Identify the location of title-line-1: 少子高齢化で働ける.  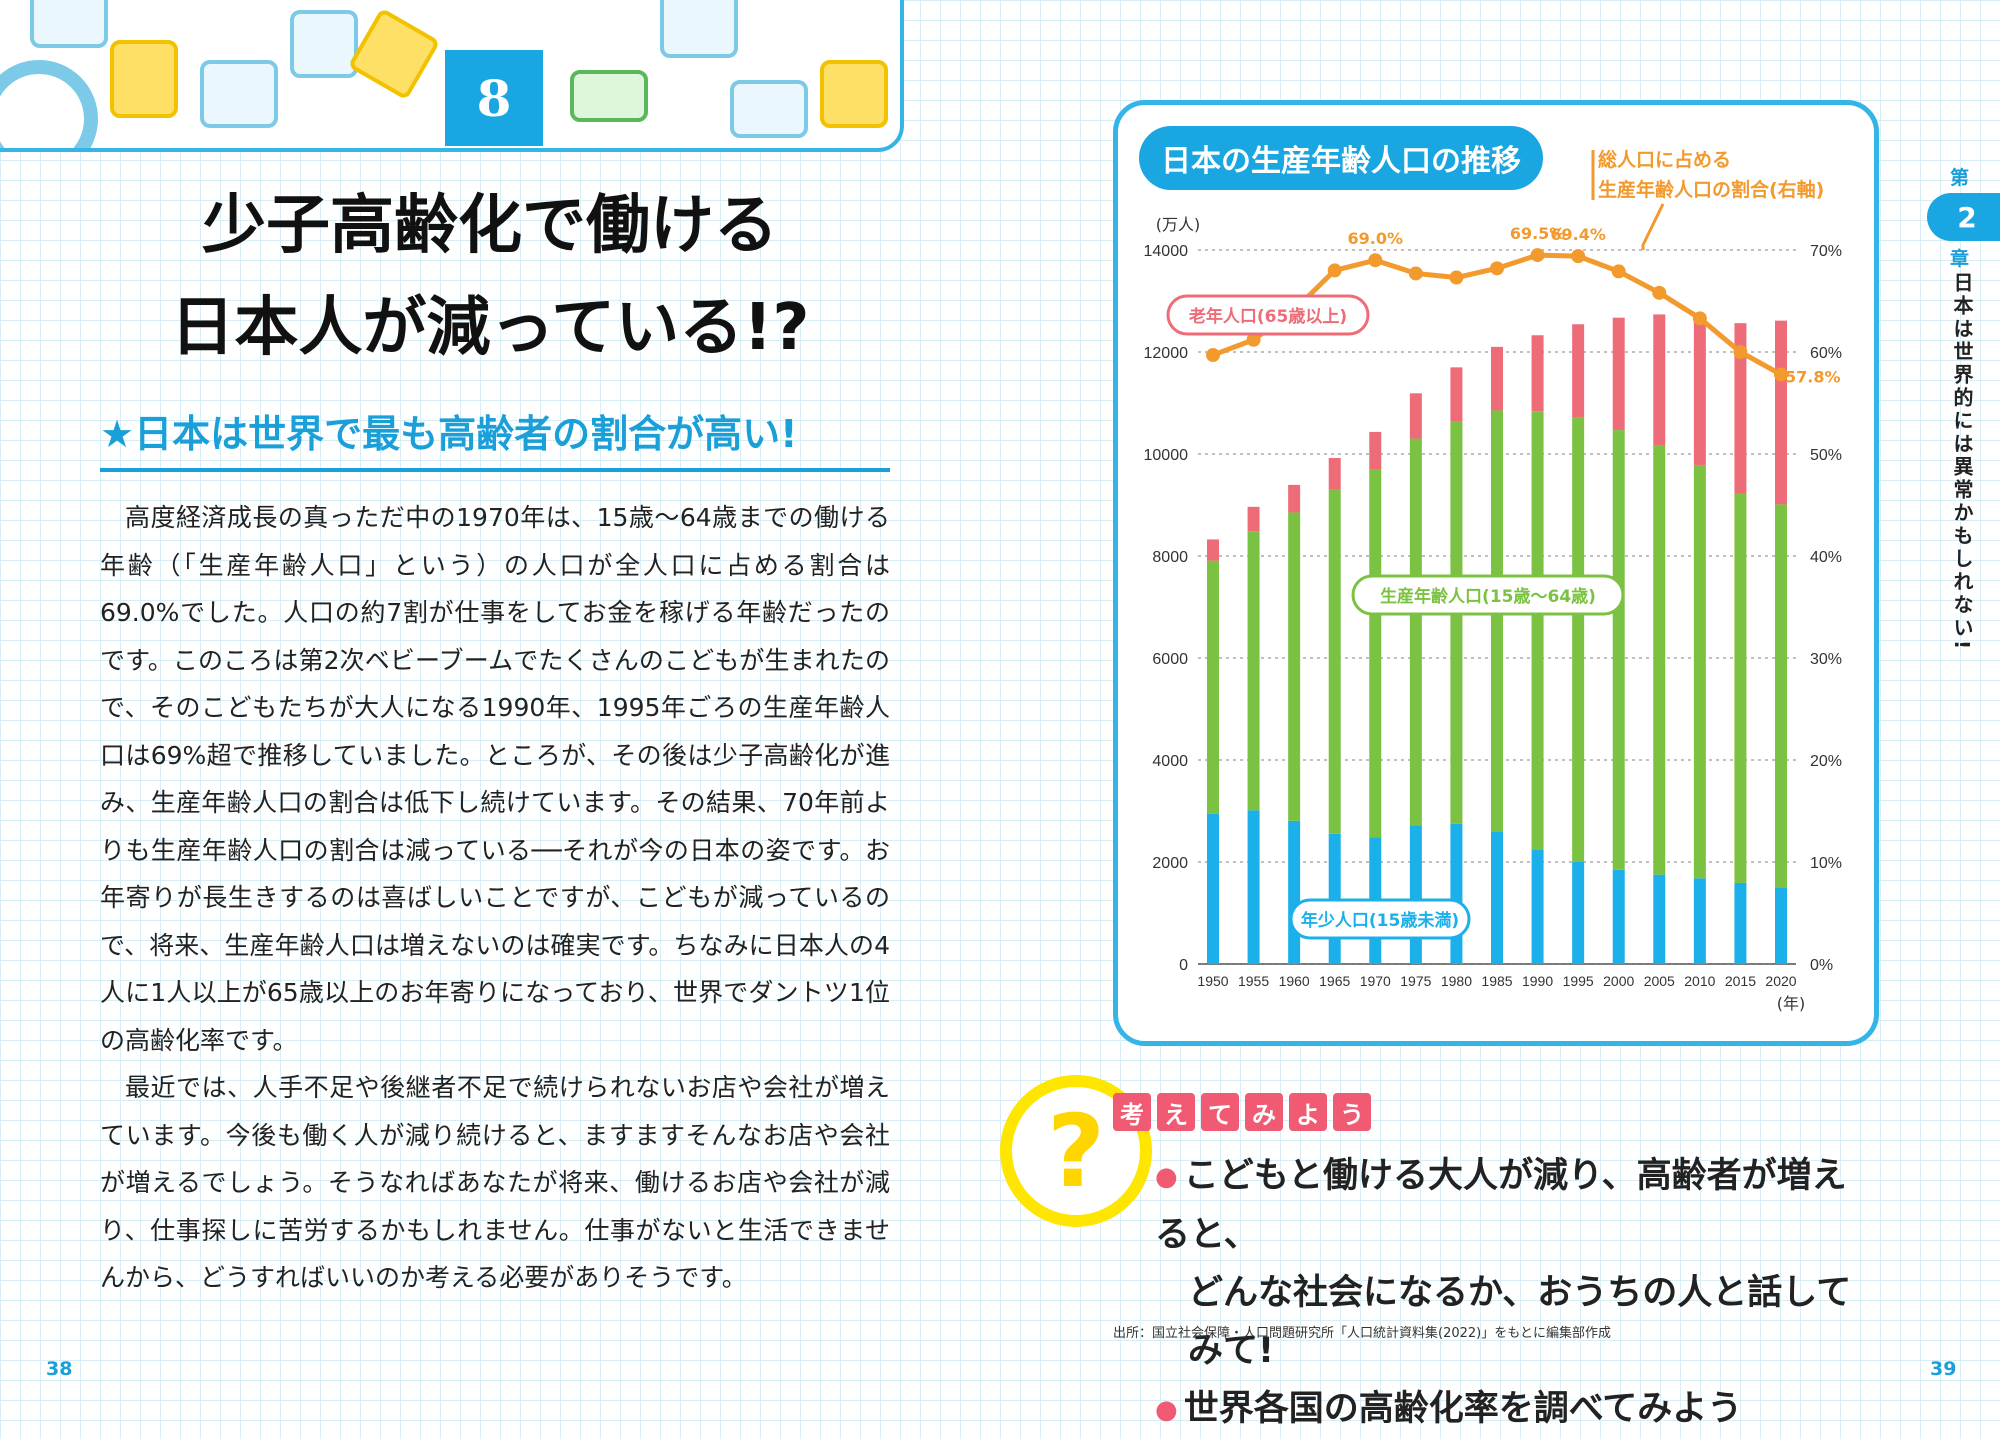
(490, 226).